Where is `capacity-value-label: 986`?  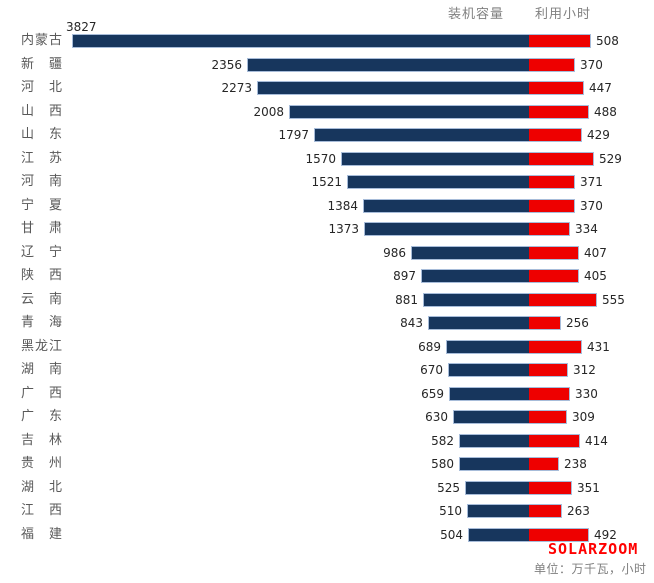
capacity-value-label: 986 is located at coordinates (394, 253).